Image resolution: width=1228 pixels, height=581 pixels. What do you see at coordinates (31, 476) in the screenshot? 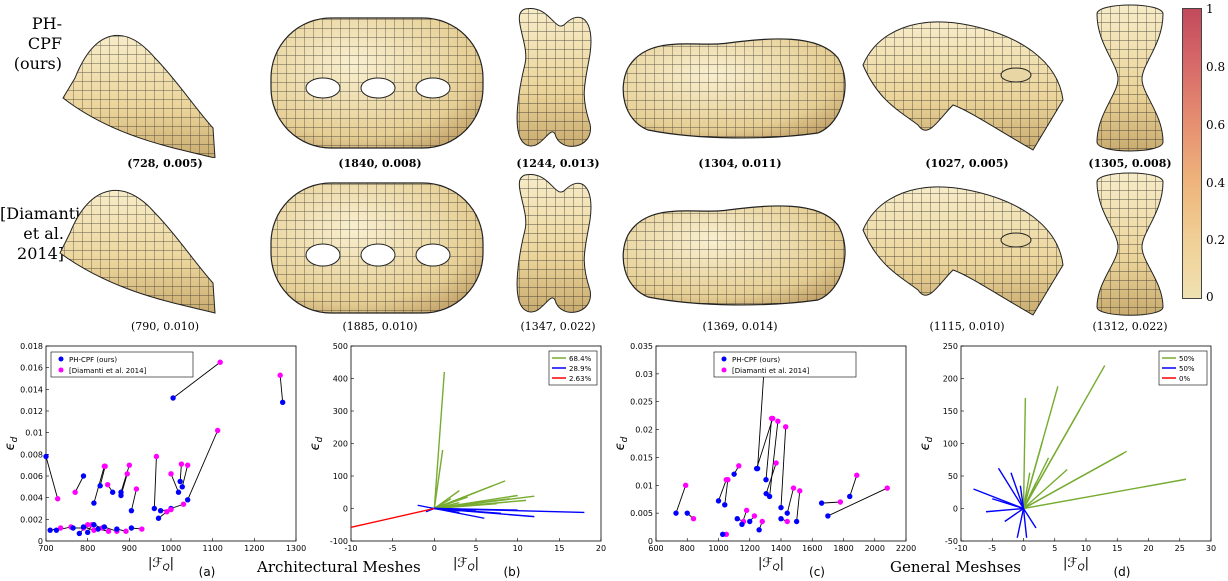
I see `y-tick-label: 0.006` at bounding box center [31, 476].